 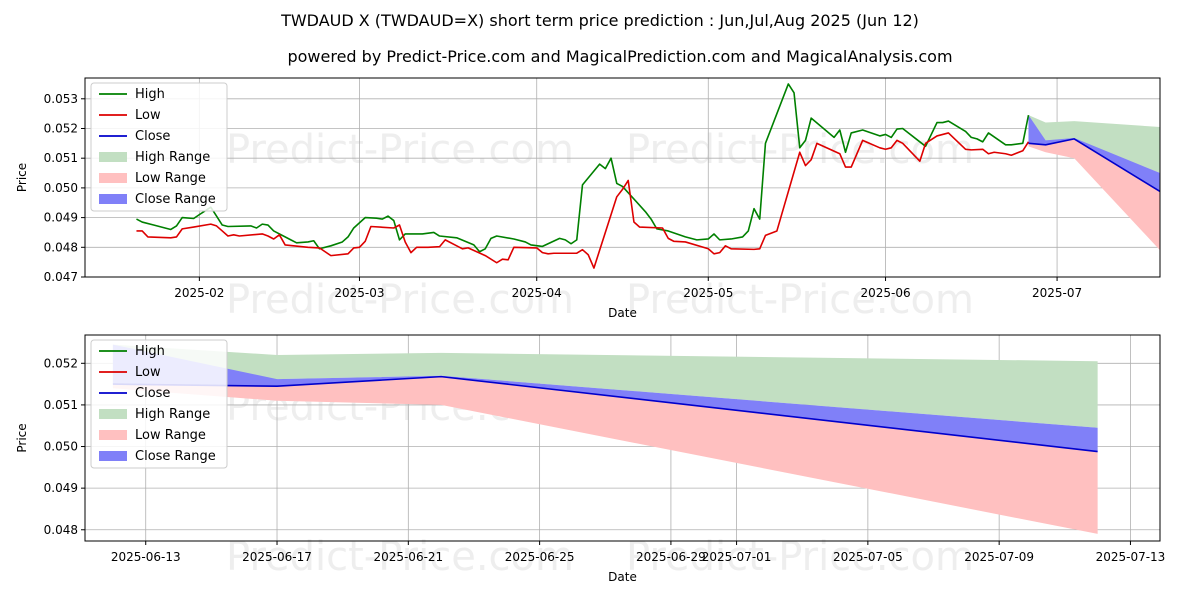 What do you see at coordinates (540, 557) in the screenshot?
I see `x-tick-label: 2025-06-25` at bounding box center [540, 557].